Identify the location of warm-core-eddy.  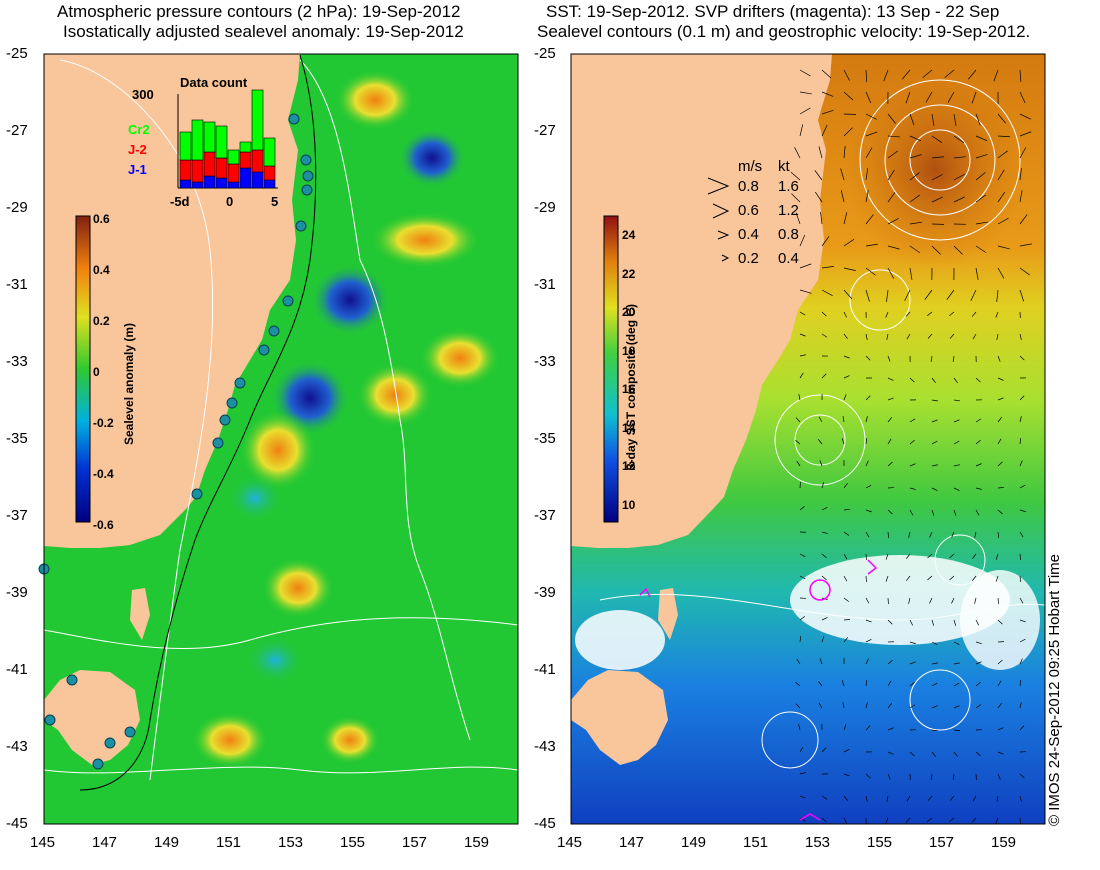
(935, 170).